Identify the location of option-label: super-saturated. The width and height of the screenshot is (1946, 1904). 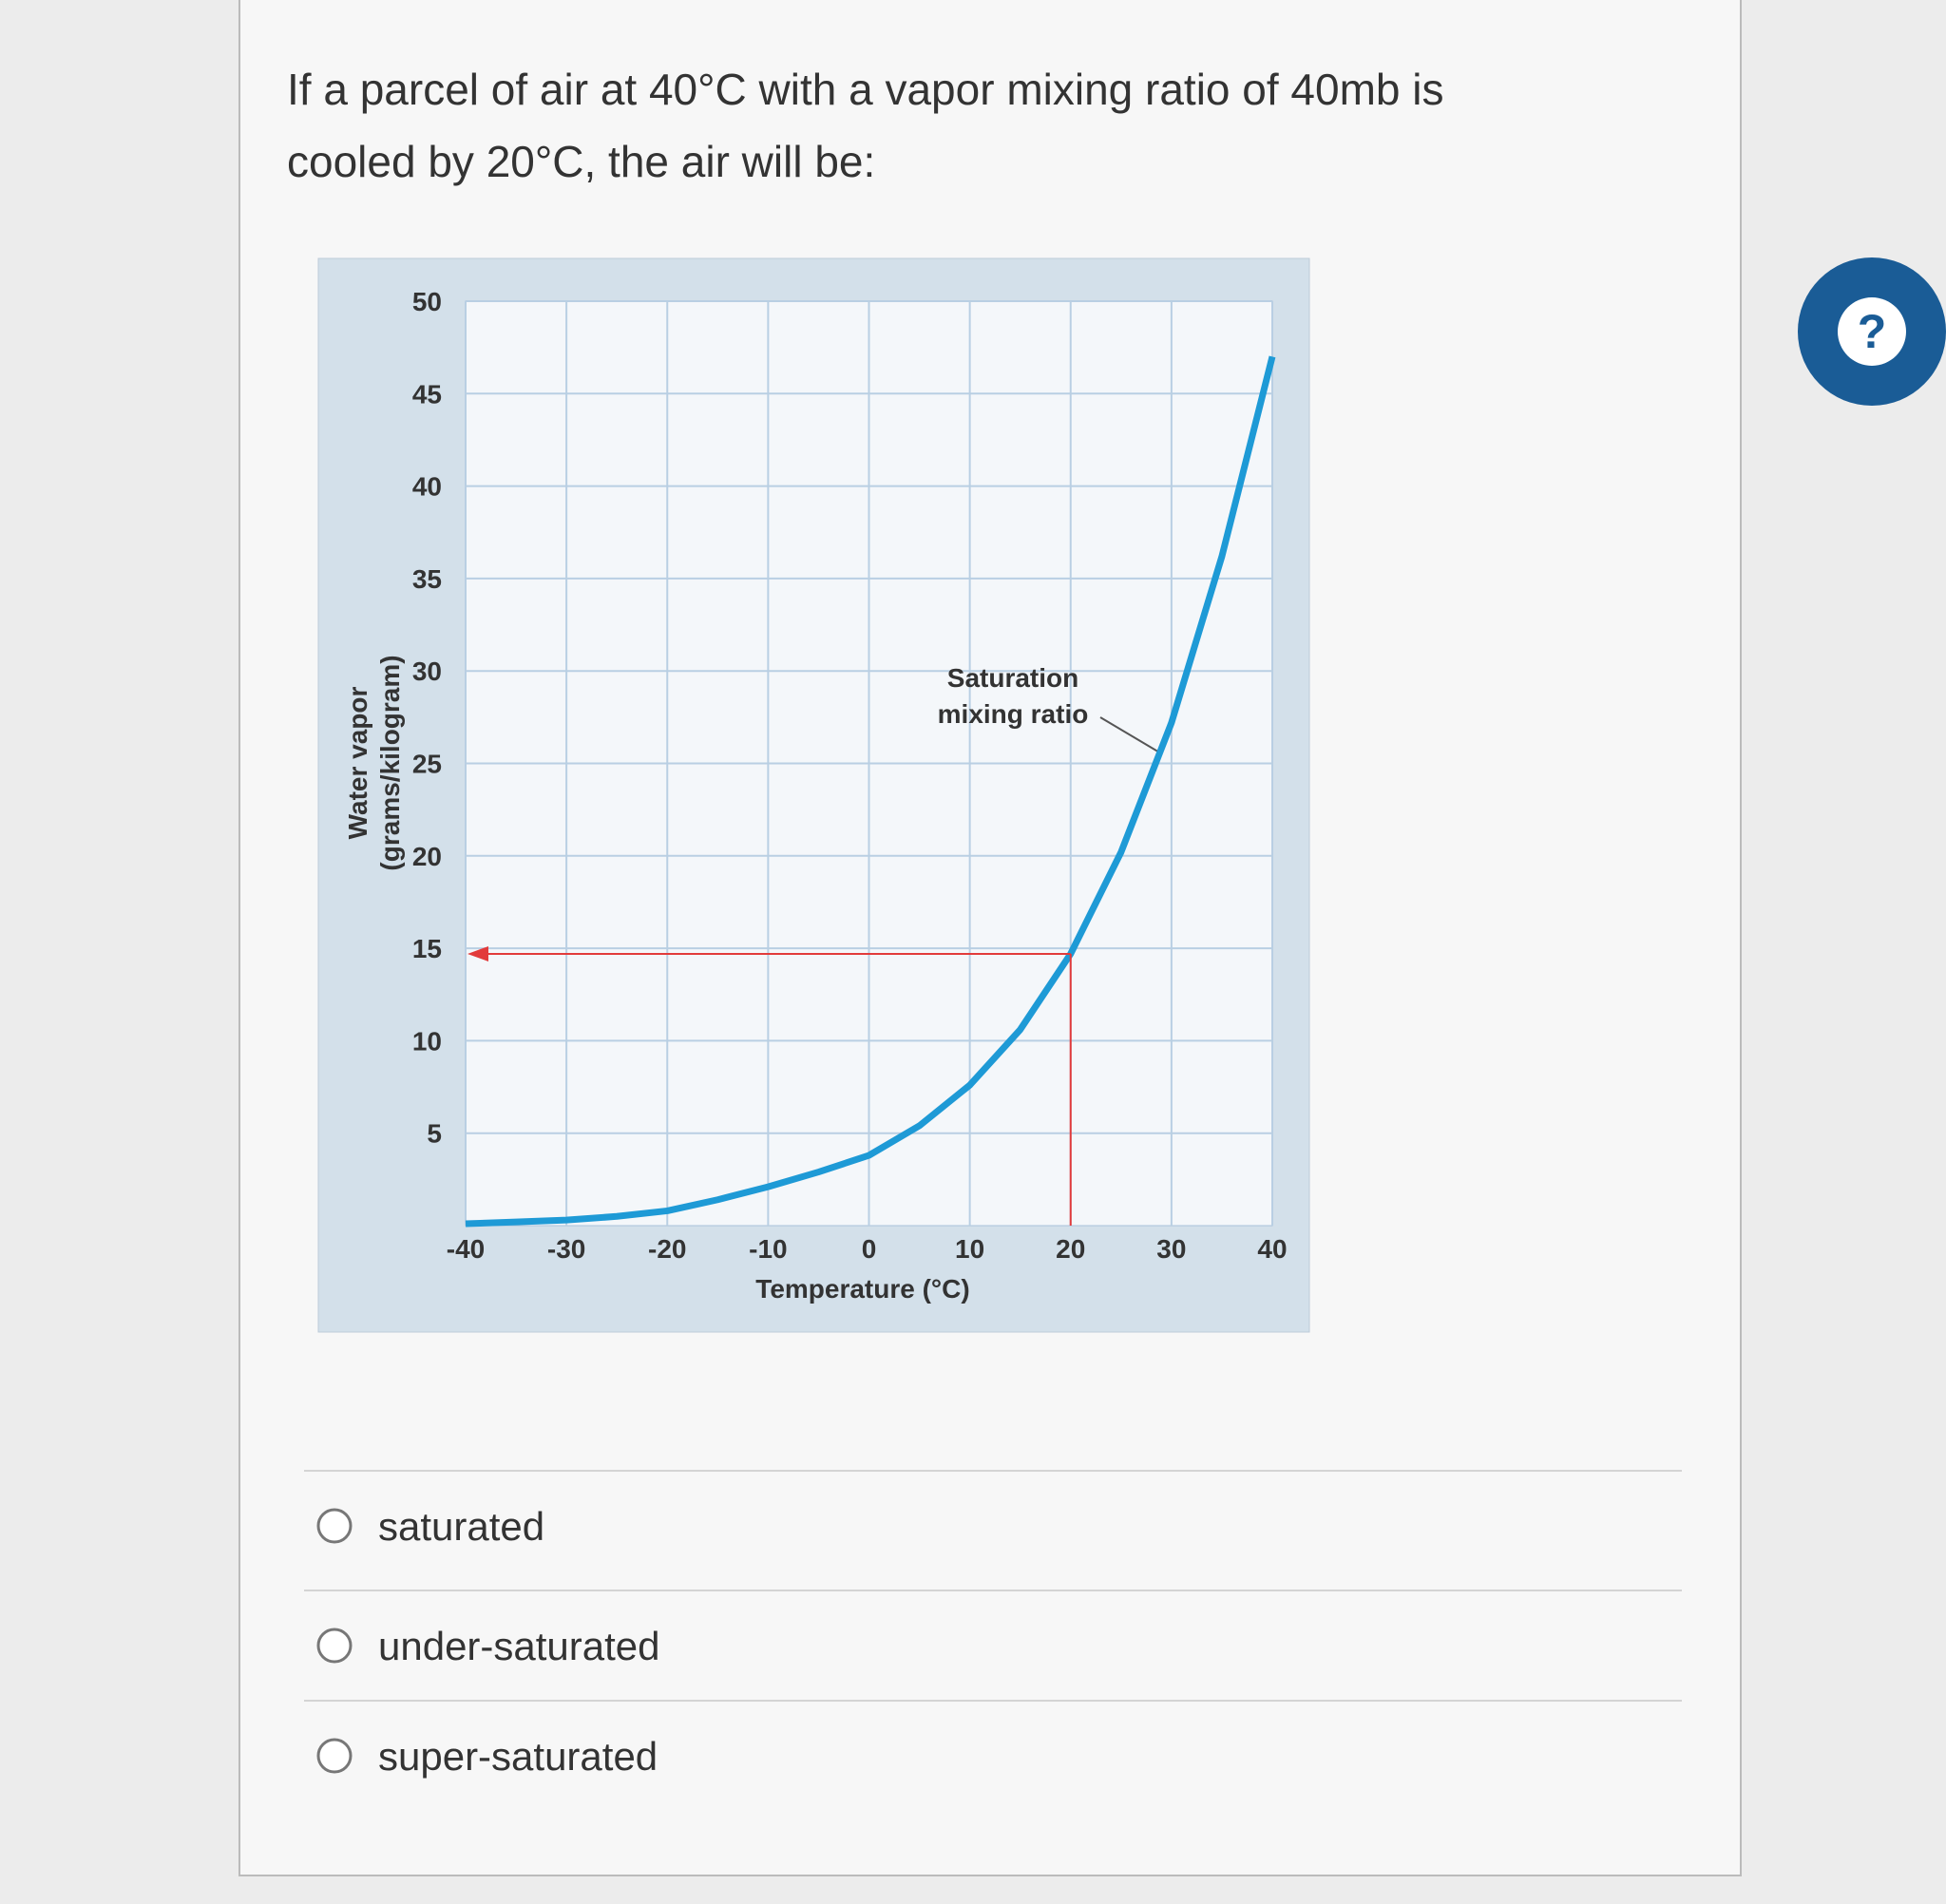
(518, 1756).